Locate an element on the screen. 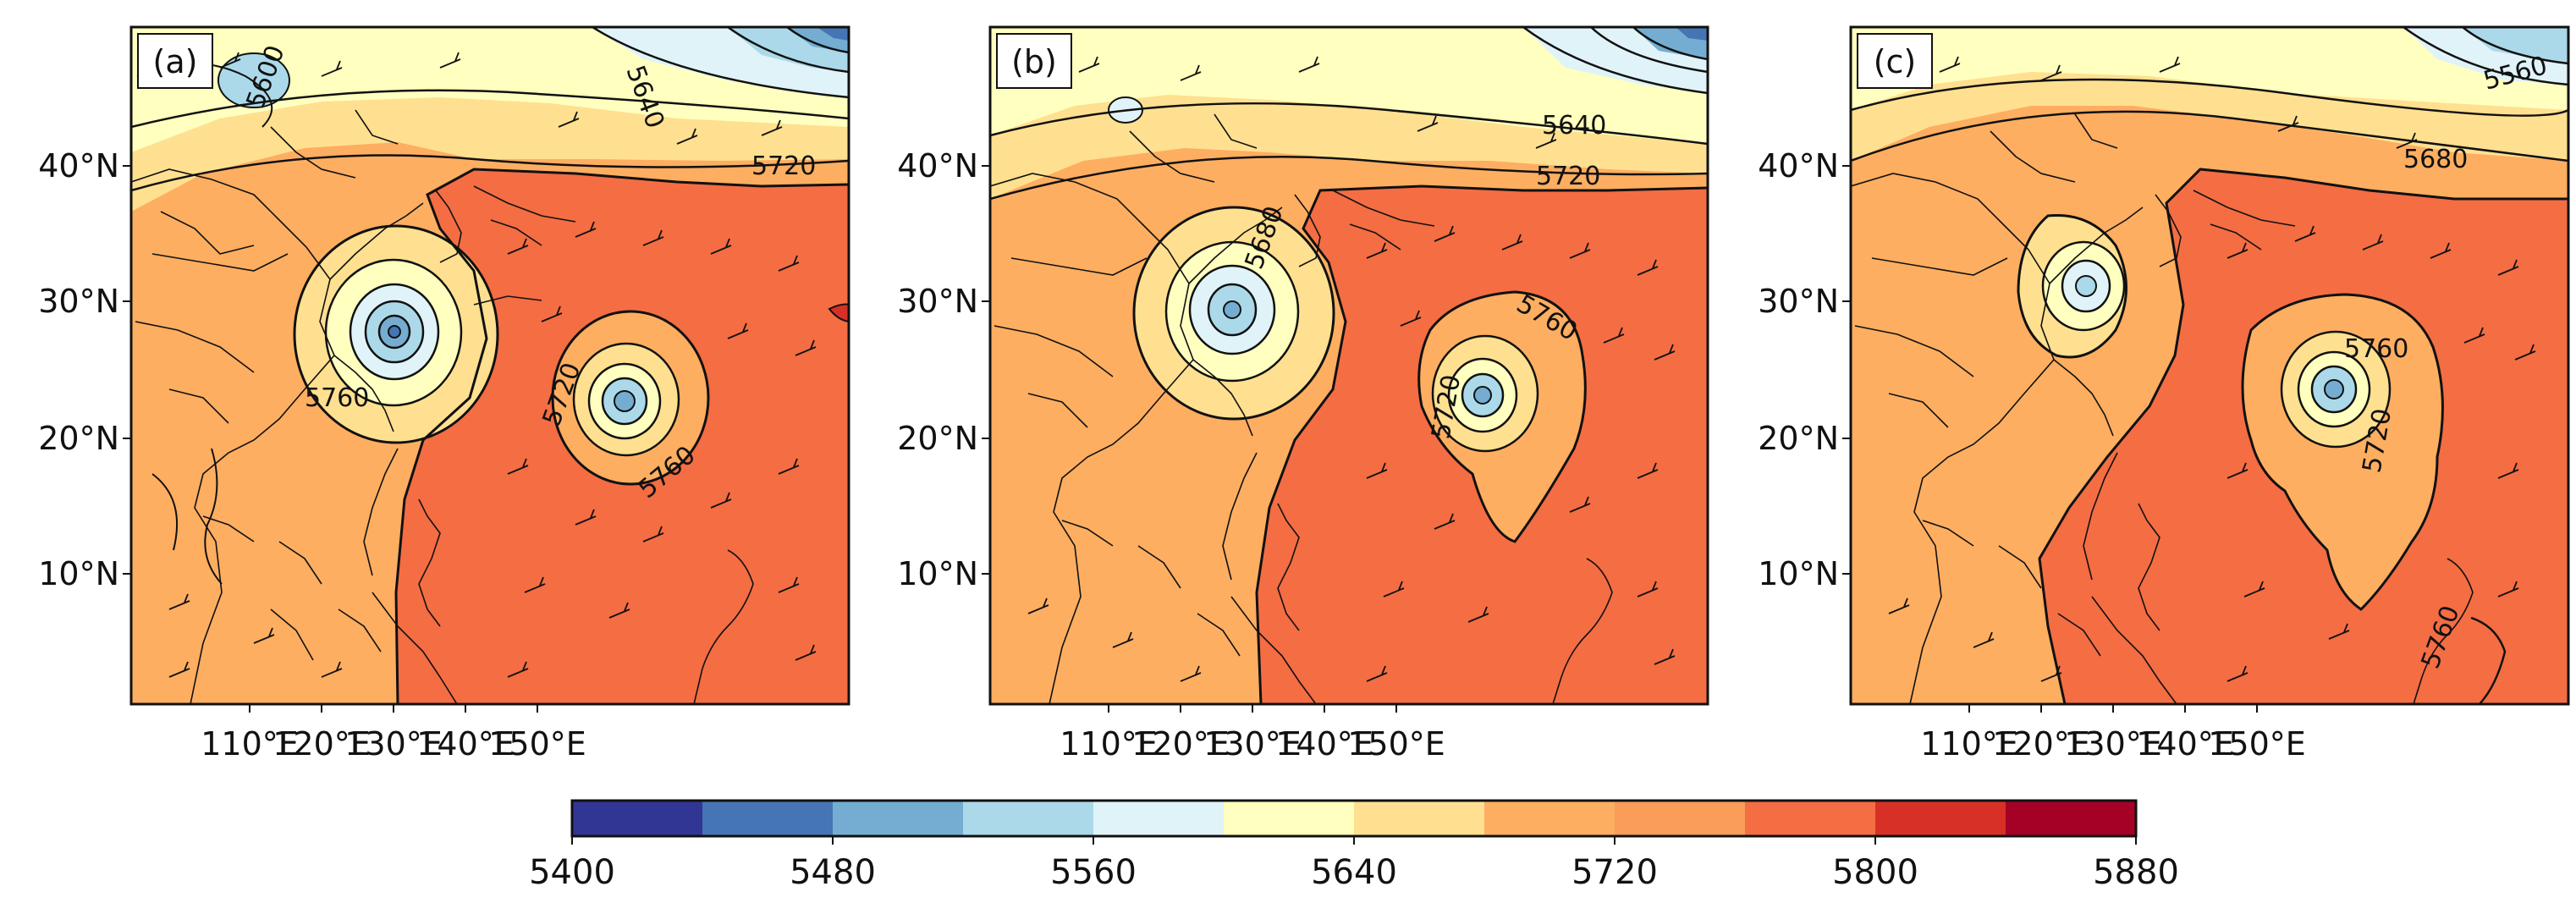 Image resolution: width=2576 pixels, height=914 pixels. panel-label-box-b is located at coordinates (1034, 61).